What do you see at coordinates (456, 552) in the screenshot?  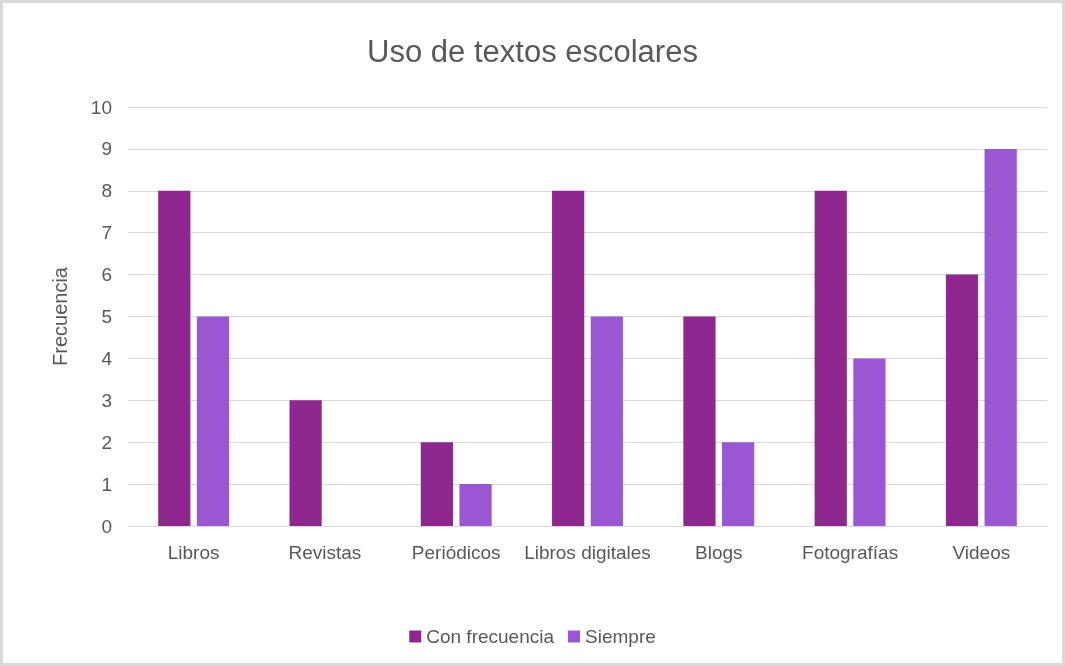 I see `x-tick-label: Periódicos` at bounding box center [456, 552].